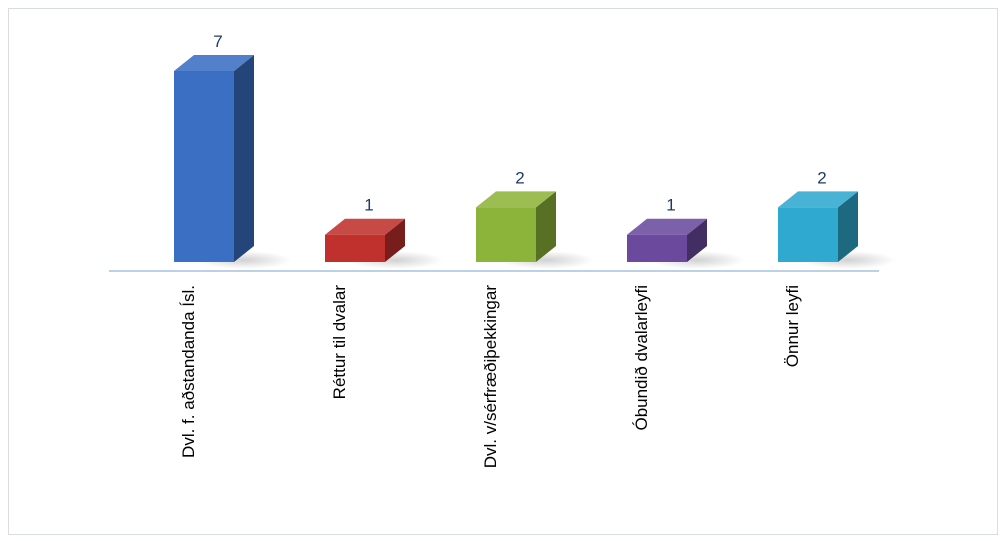 The width and height of the screenshot is (1008, 541). Describe the element at coordinates (188, 371) in the screenshot. I see `category-label: Dvl. f. aðstandanda Ísl.` at that location.